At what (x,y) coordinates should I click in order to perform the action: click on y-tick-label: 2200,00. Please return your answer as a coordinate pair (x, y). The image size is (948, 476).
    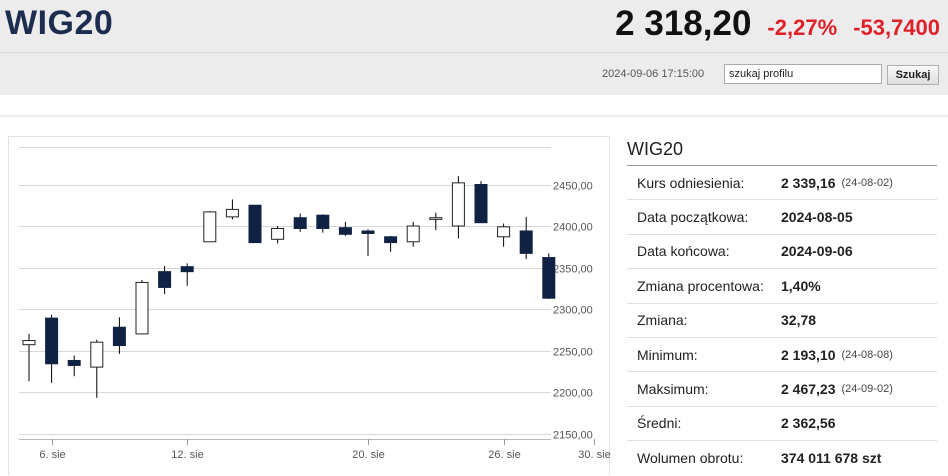
    Looking at the image, I should click on (573, 394).